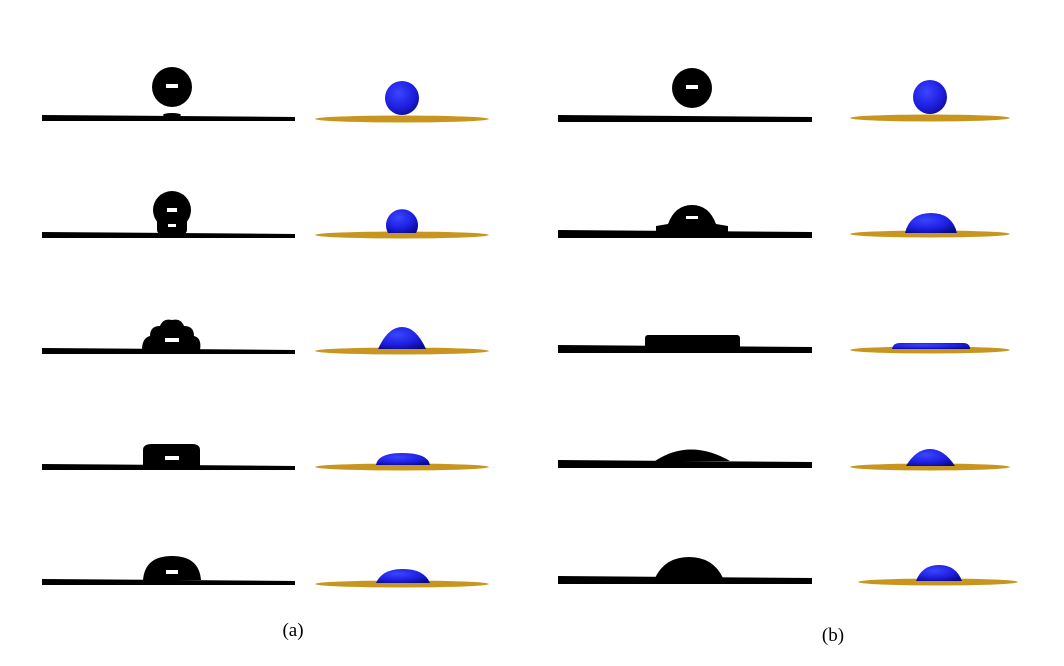  I want to click on frame-a2, so click(168, 214).